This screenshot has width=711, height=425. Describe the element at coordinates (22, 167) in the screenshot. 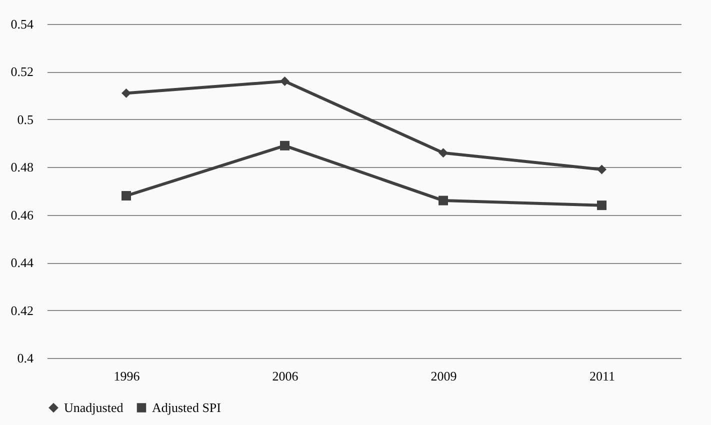

I see `y-tick-label: 0.48` at that location.